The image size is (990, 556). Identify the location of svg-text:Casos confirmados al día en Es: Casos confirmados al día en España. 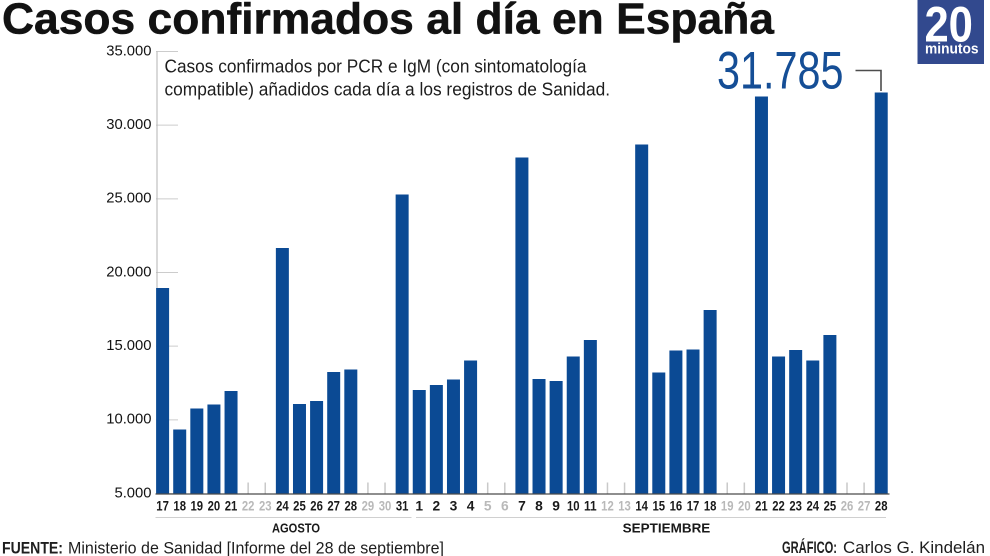
(388, 22).